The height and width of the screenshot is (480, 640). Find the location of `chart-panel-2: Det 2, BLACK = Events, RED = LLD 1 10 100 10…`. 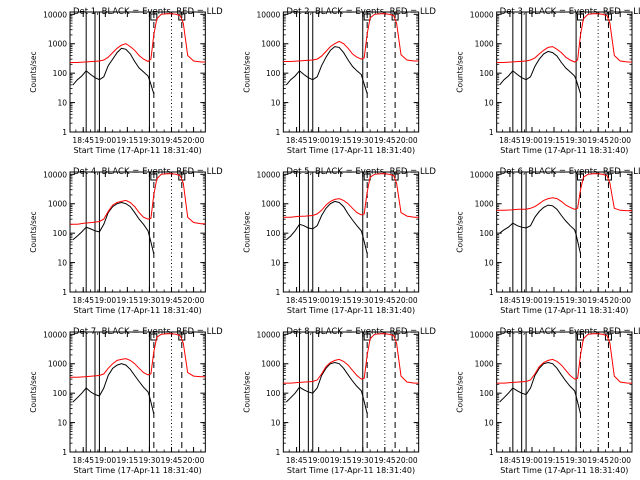

chart-panel-2: Det 2, BLACK = Events, RED = LLD 1 10 100 10… is located at coordinates (339, 81).